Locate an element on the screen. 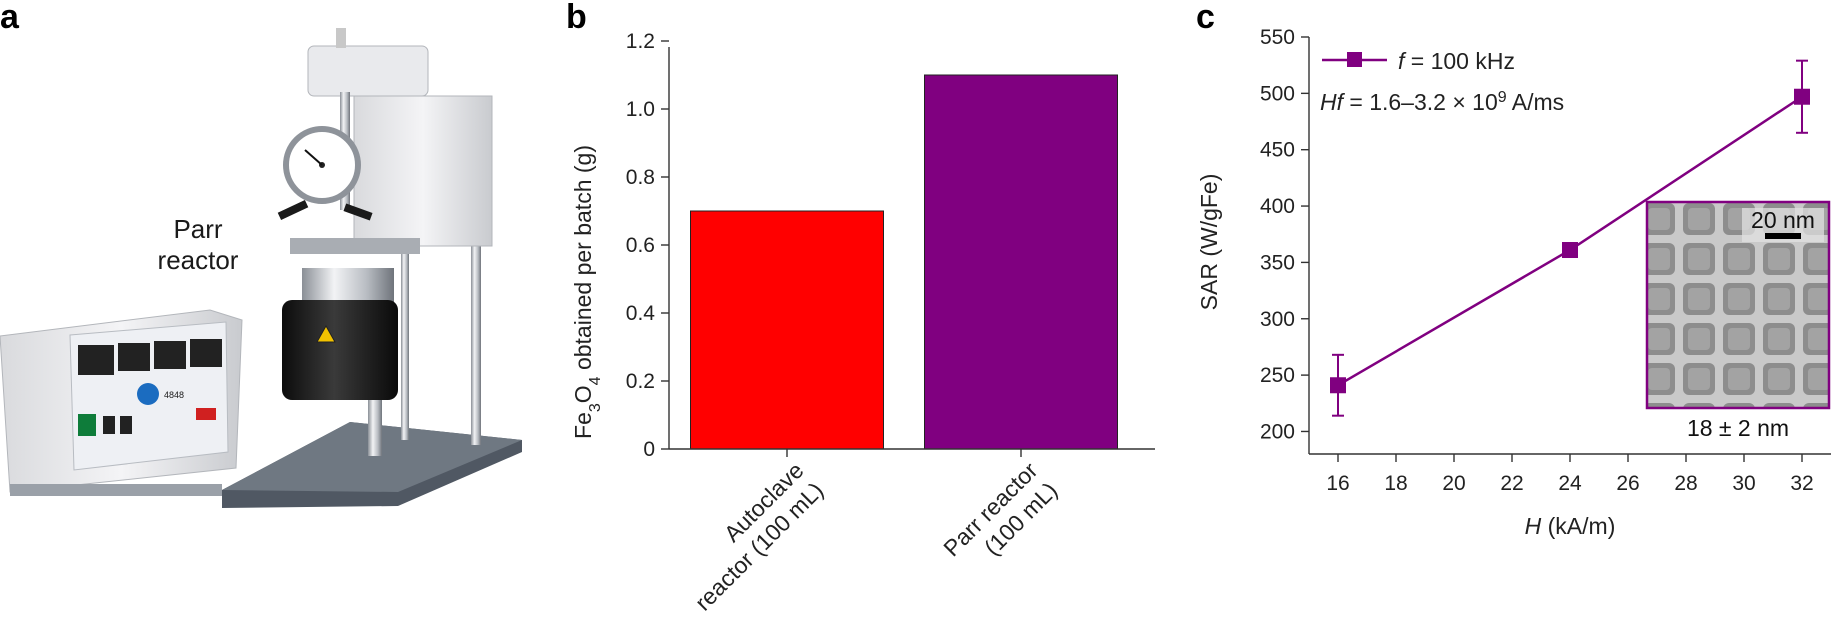  svg-text: Fe3O4 obtained per batch (g) is located at coordinates (587, 292).